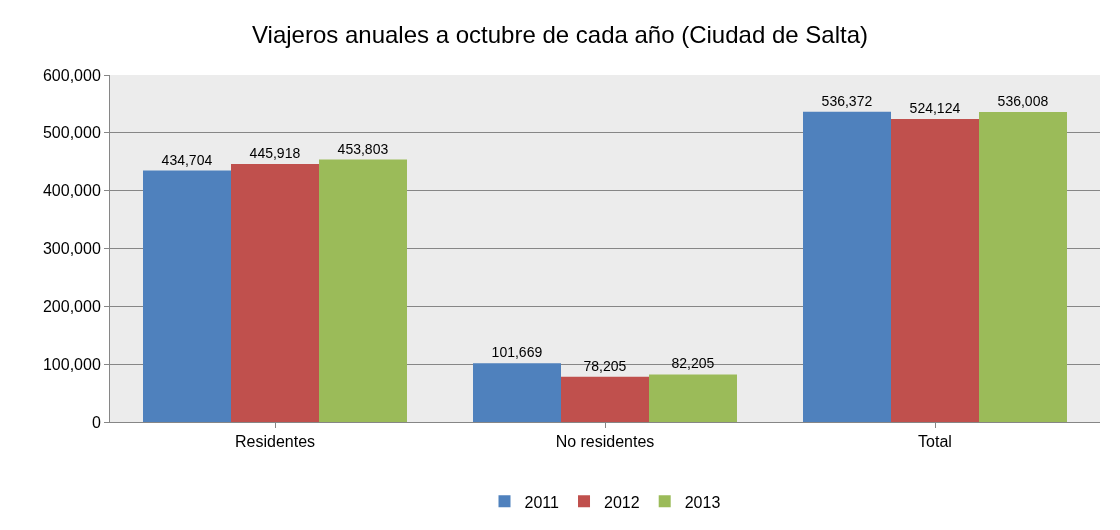 Image resolution: width=1120 pixels, height=530 pixels. I want to click on y-tick-label: 500,000, so click(71, 133).